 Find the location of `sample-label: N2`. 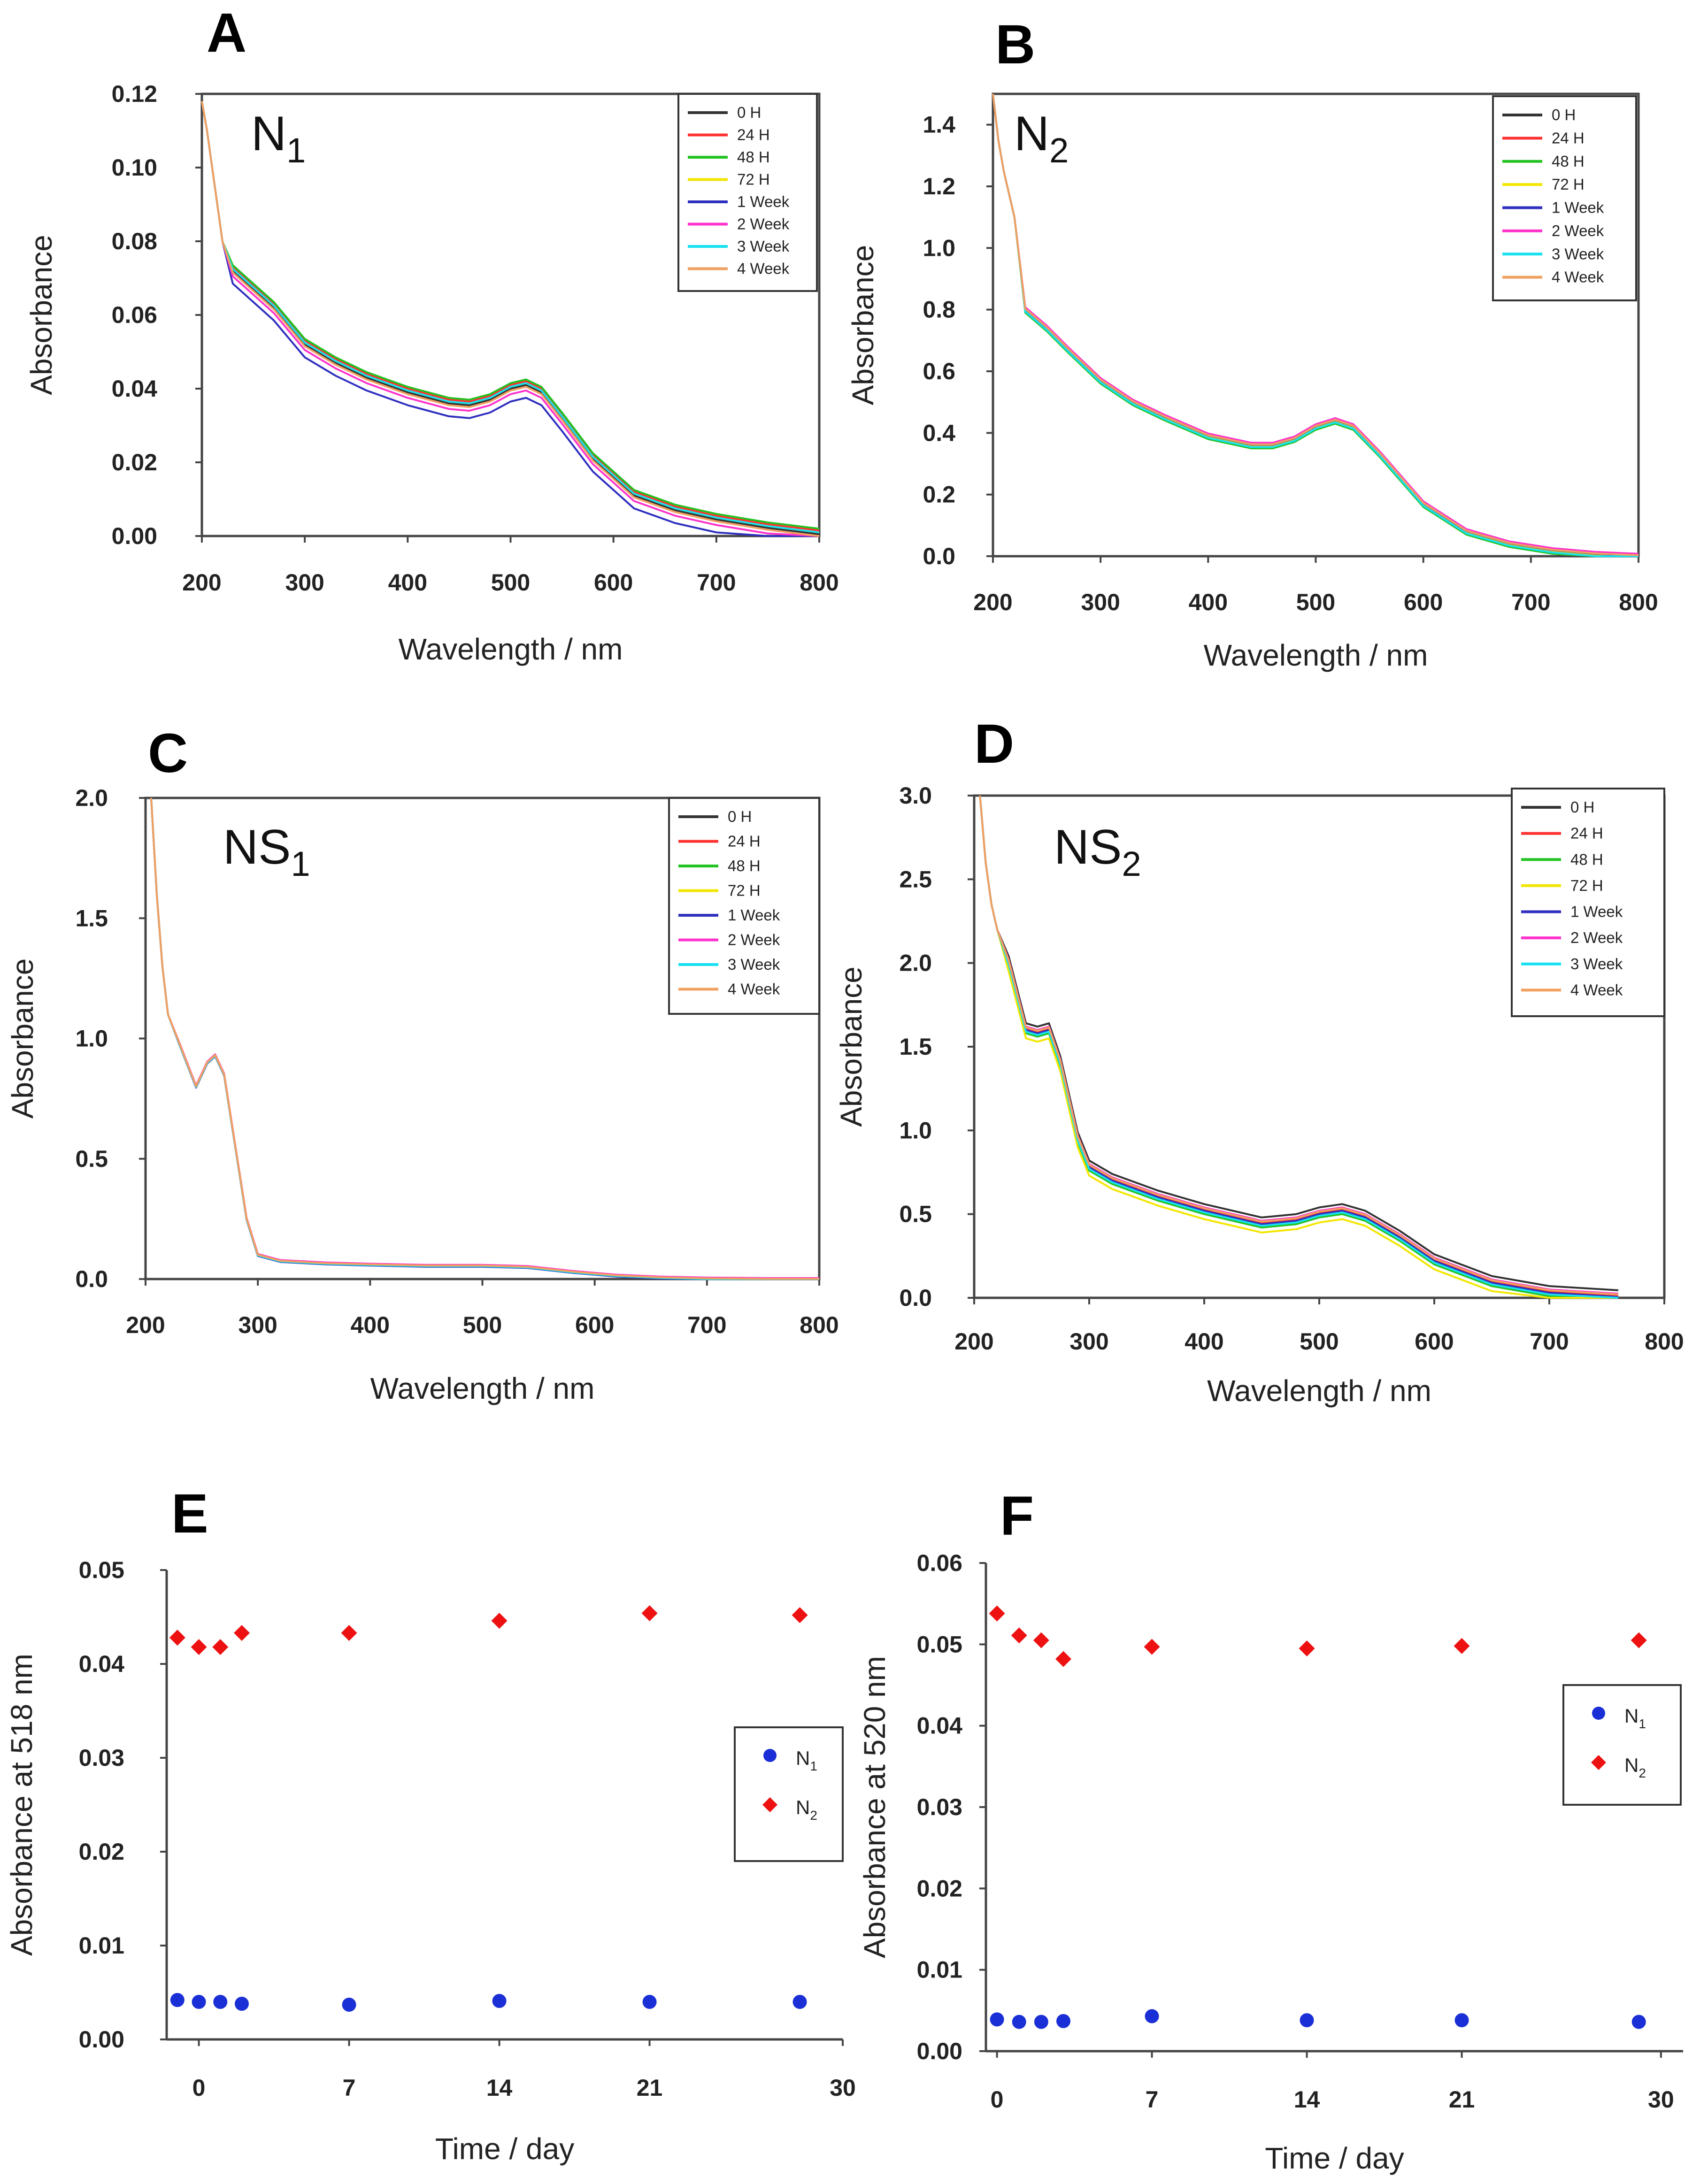

sample-label: N2 is located at coordinates (1041, 138).